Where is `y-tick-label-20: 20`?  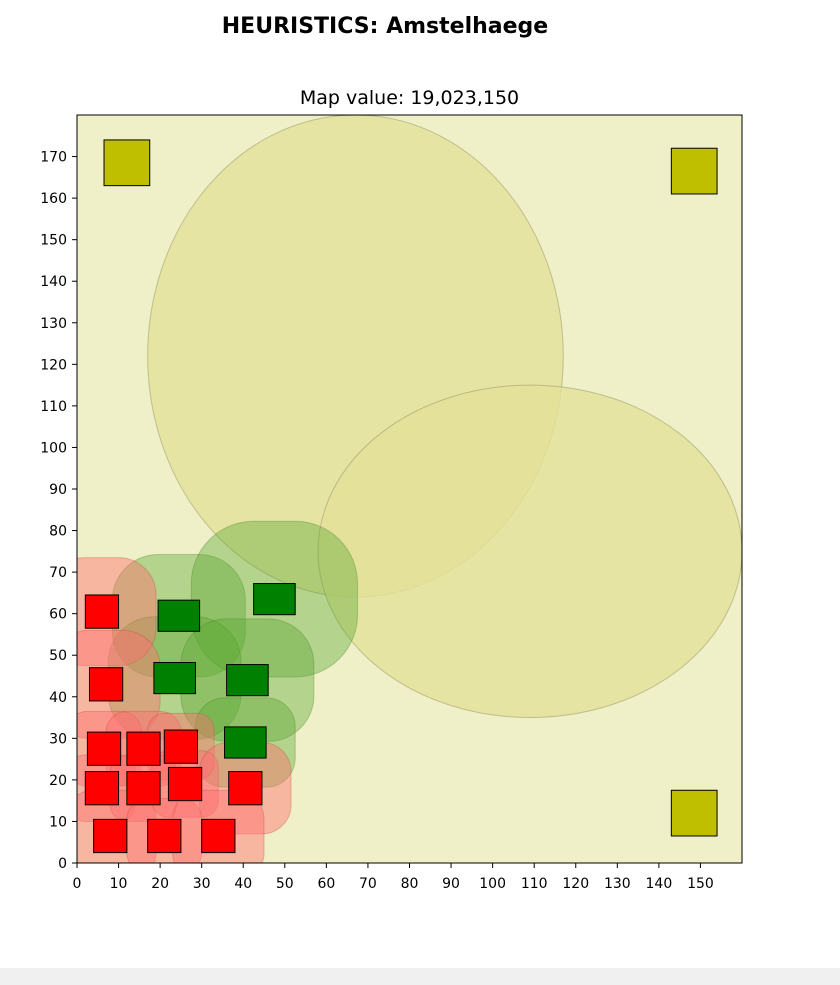
y-tick-label-20: 20 is located at coordinates (58, 781).